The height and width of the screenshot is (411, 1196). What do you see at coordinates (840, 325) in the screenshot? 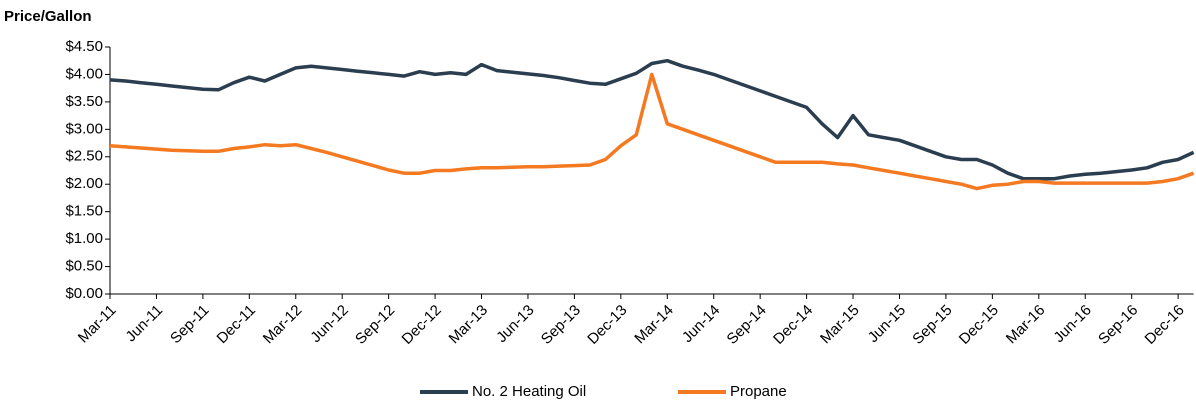
I see `x-tick-label: Mar-15` at bounding box center [840, 325].